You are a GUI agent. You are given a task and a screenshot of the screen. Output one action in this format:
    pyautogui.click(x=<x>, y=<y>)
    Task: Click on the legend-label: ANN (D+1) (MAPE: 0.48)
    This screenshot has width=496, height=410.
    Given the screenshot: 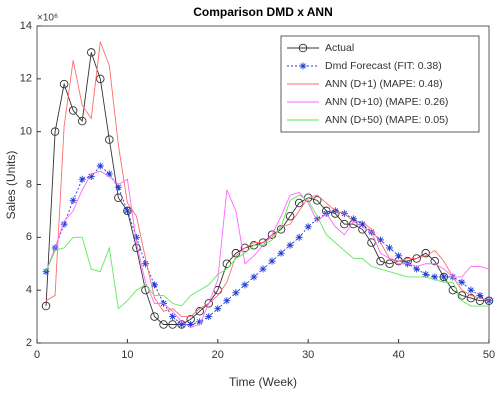 What is the action you would take?
    pyautogui.click(x=384, y=84)
    